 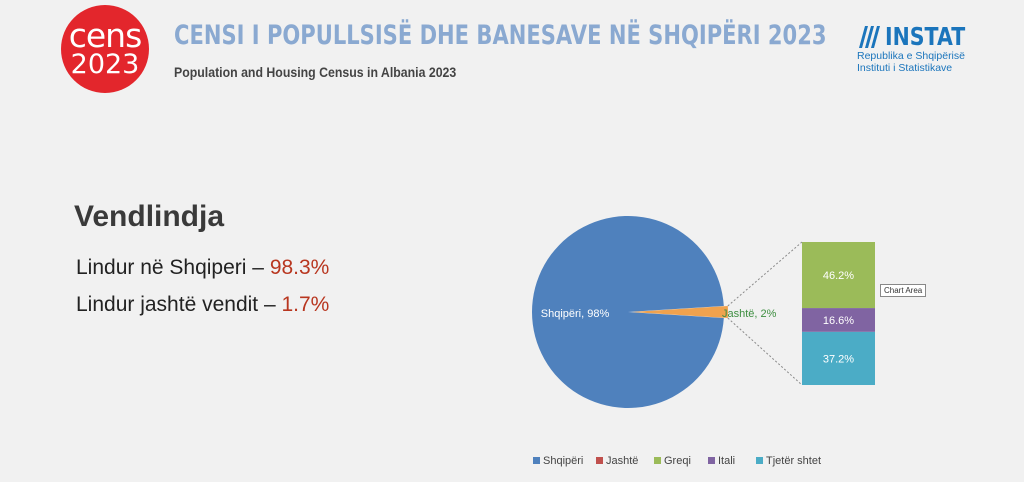 I want to click on pie-label-jashte: Jashtë, 2%, so click(x=749, y=314).